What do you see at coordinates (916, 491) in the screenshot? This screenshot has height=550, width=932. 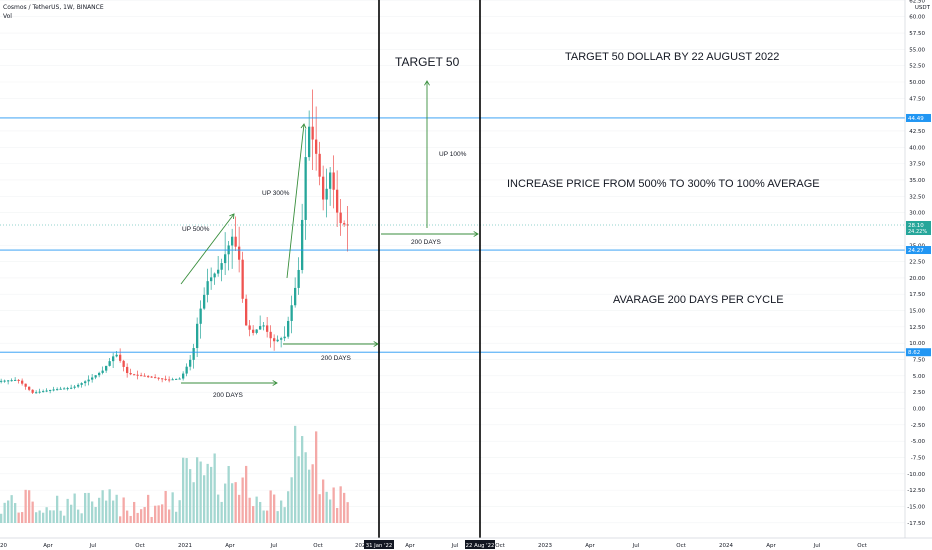 I see `price-tick-label: -12.50` at bounding box center [916, 491].